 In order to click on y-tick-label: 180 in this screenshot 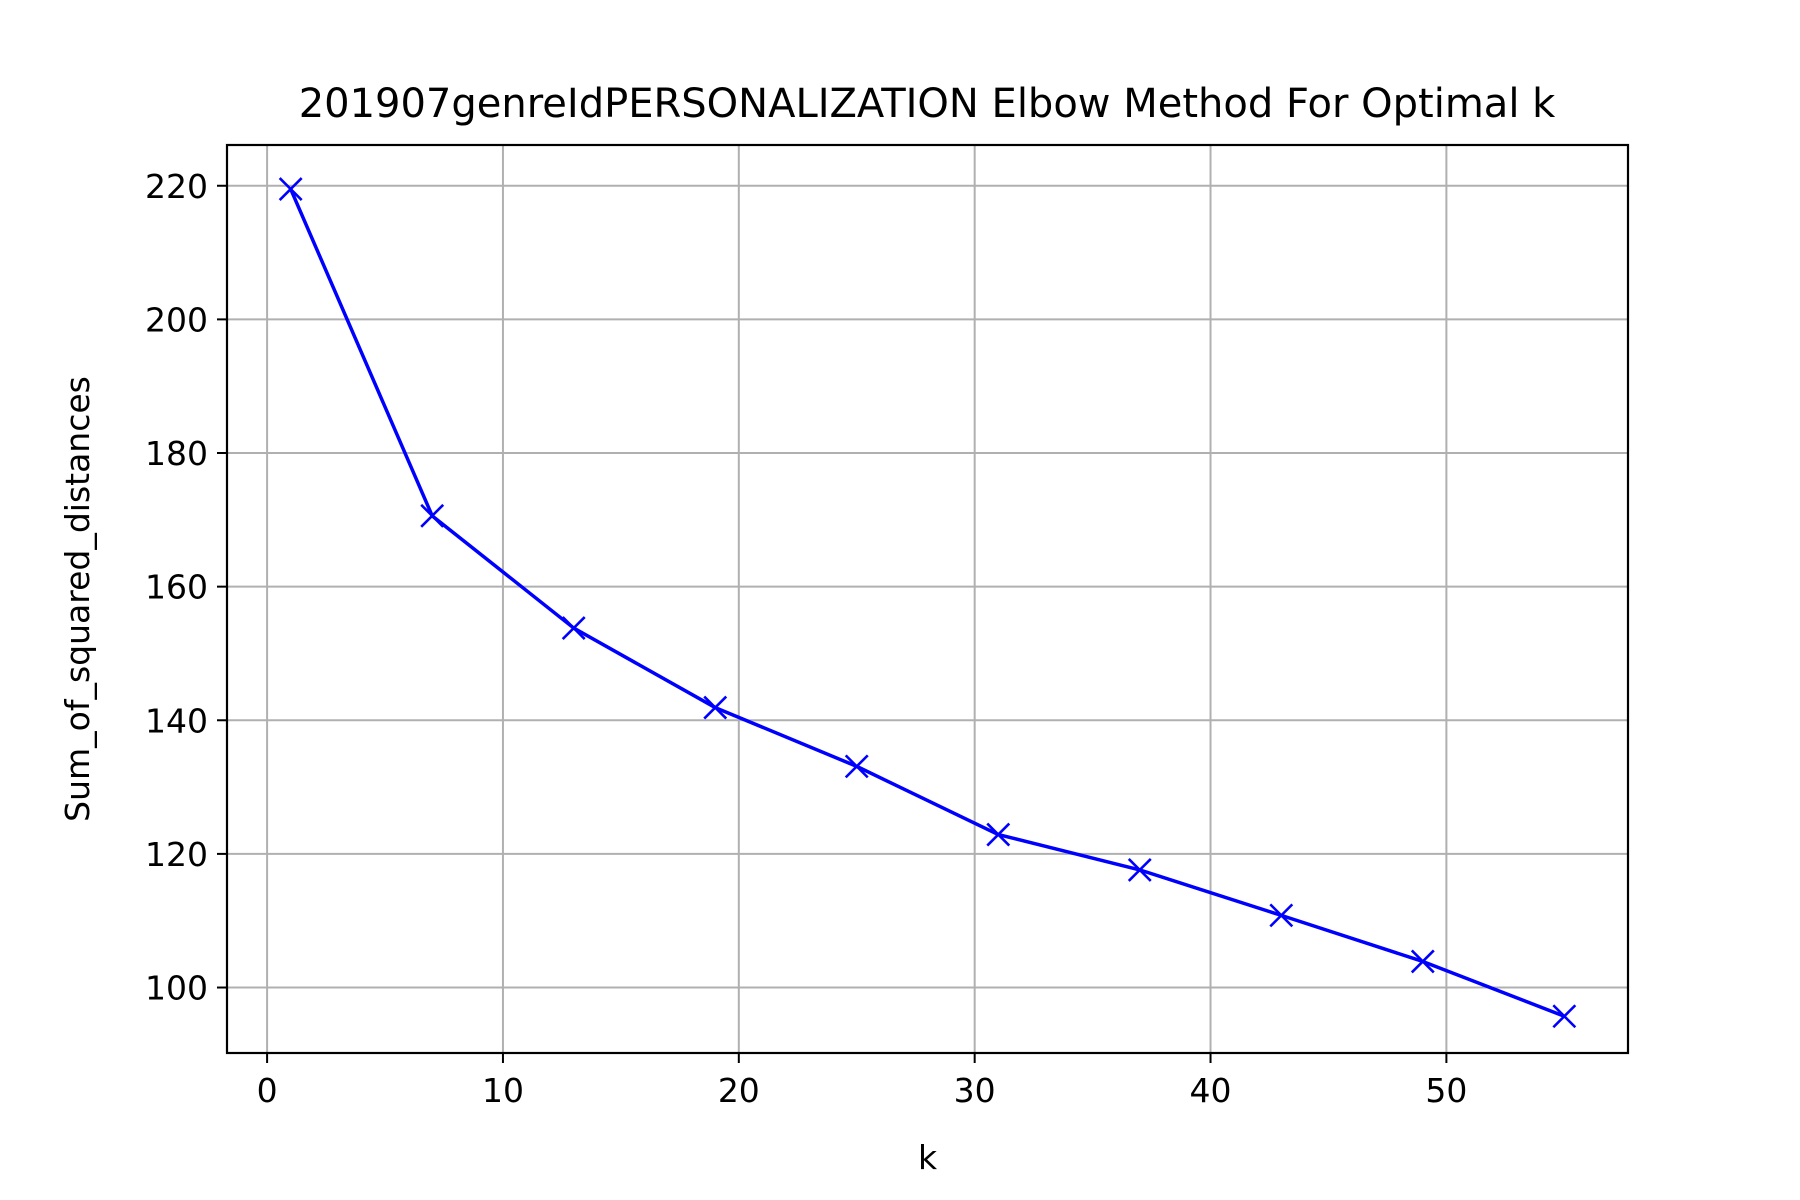, I will do `click(176, 453)`.